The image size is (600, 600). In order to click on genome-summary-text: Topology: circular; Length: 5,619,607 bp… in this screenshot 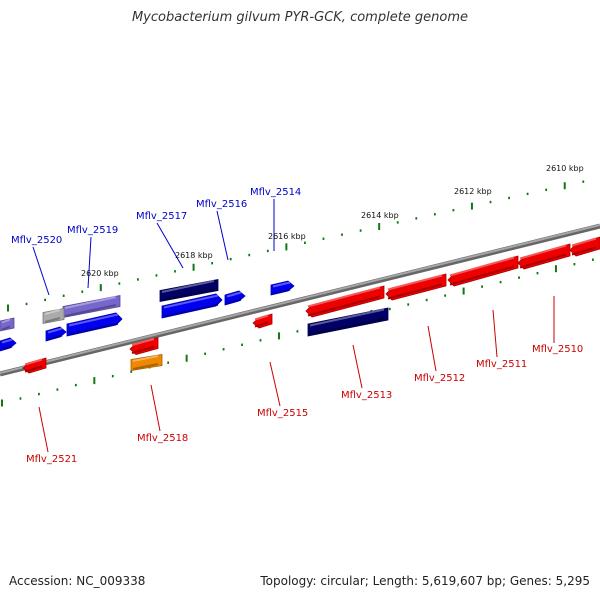, I will do `click(425, 581)`.